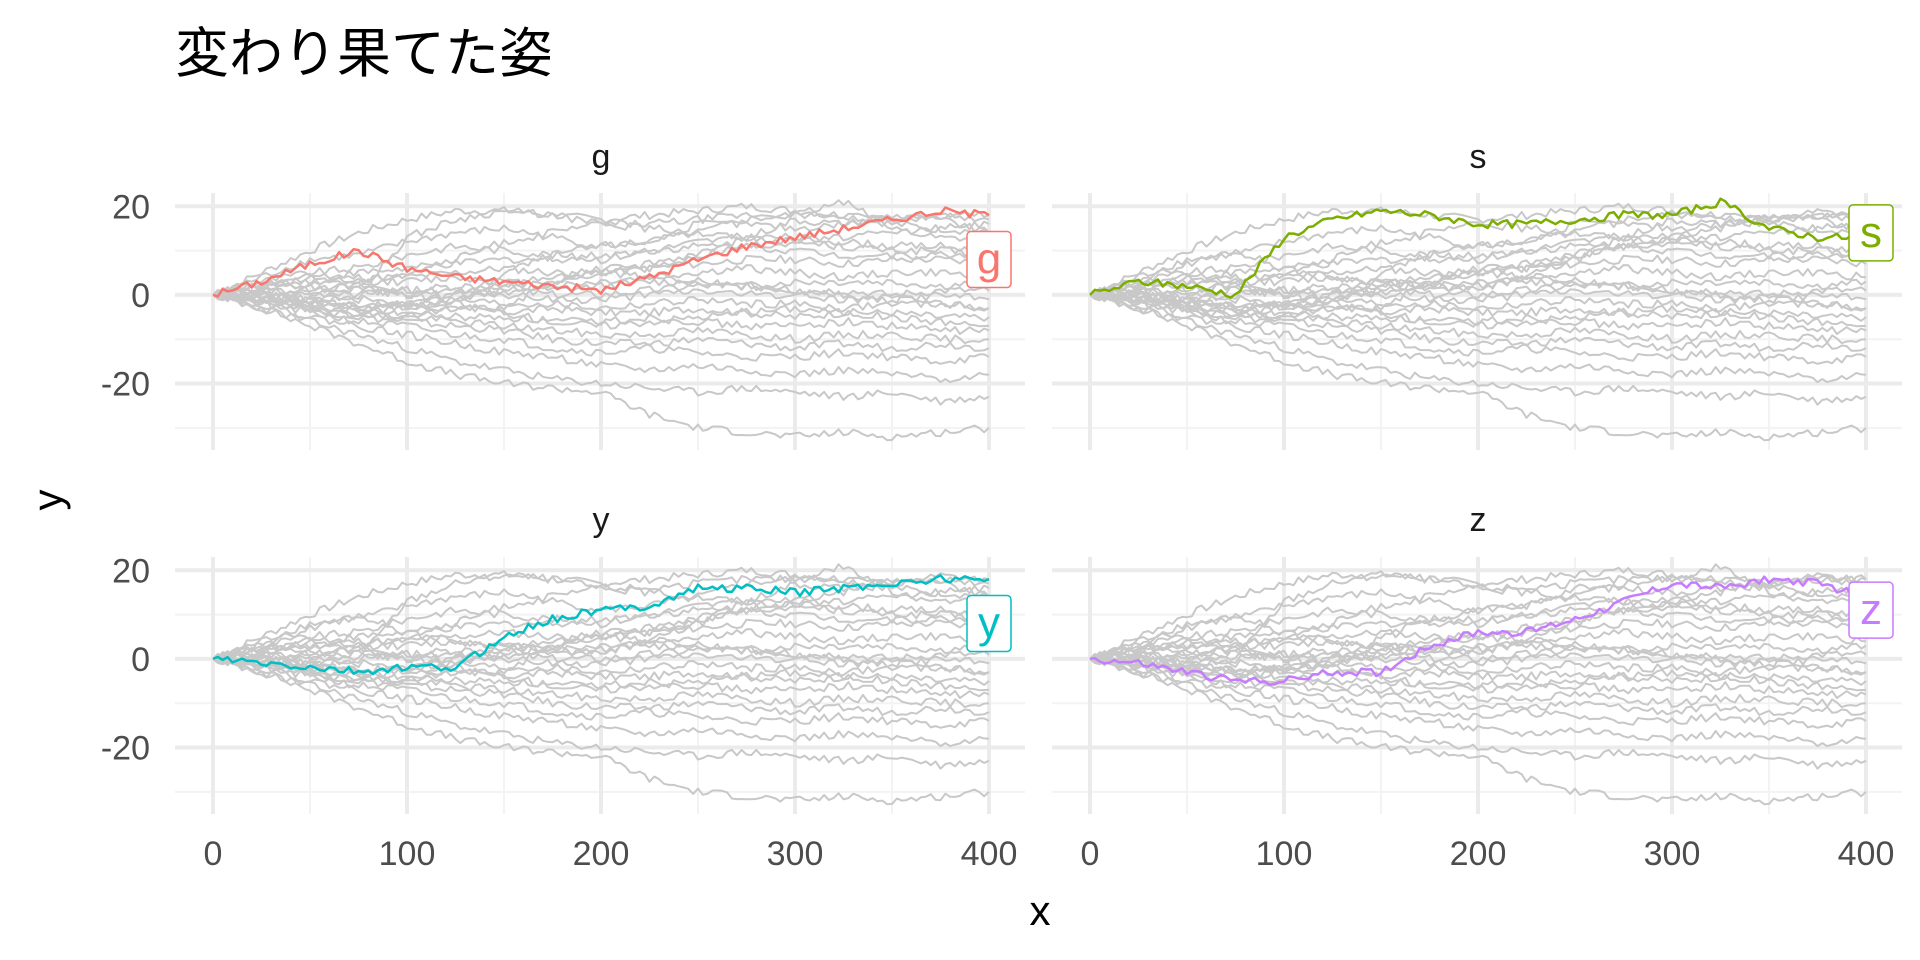  I want to click on series-line-g, so click(601, 252).